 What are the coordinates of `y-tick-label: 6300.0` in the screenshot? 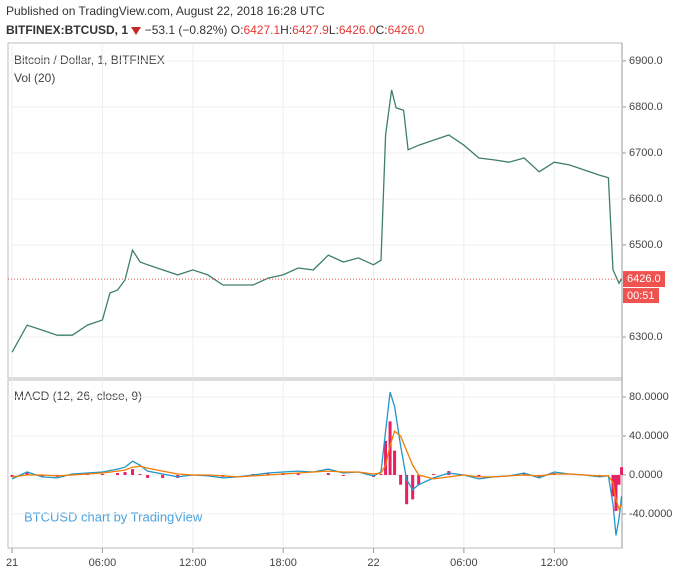 It's located at (646, 337).